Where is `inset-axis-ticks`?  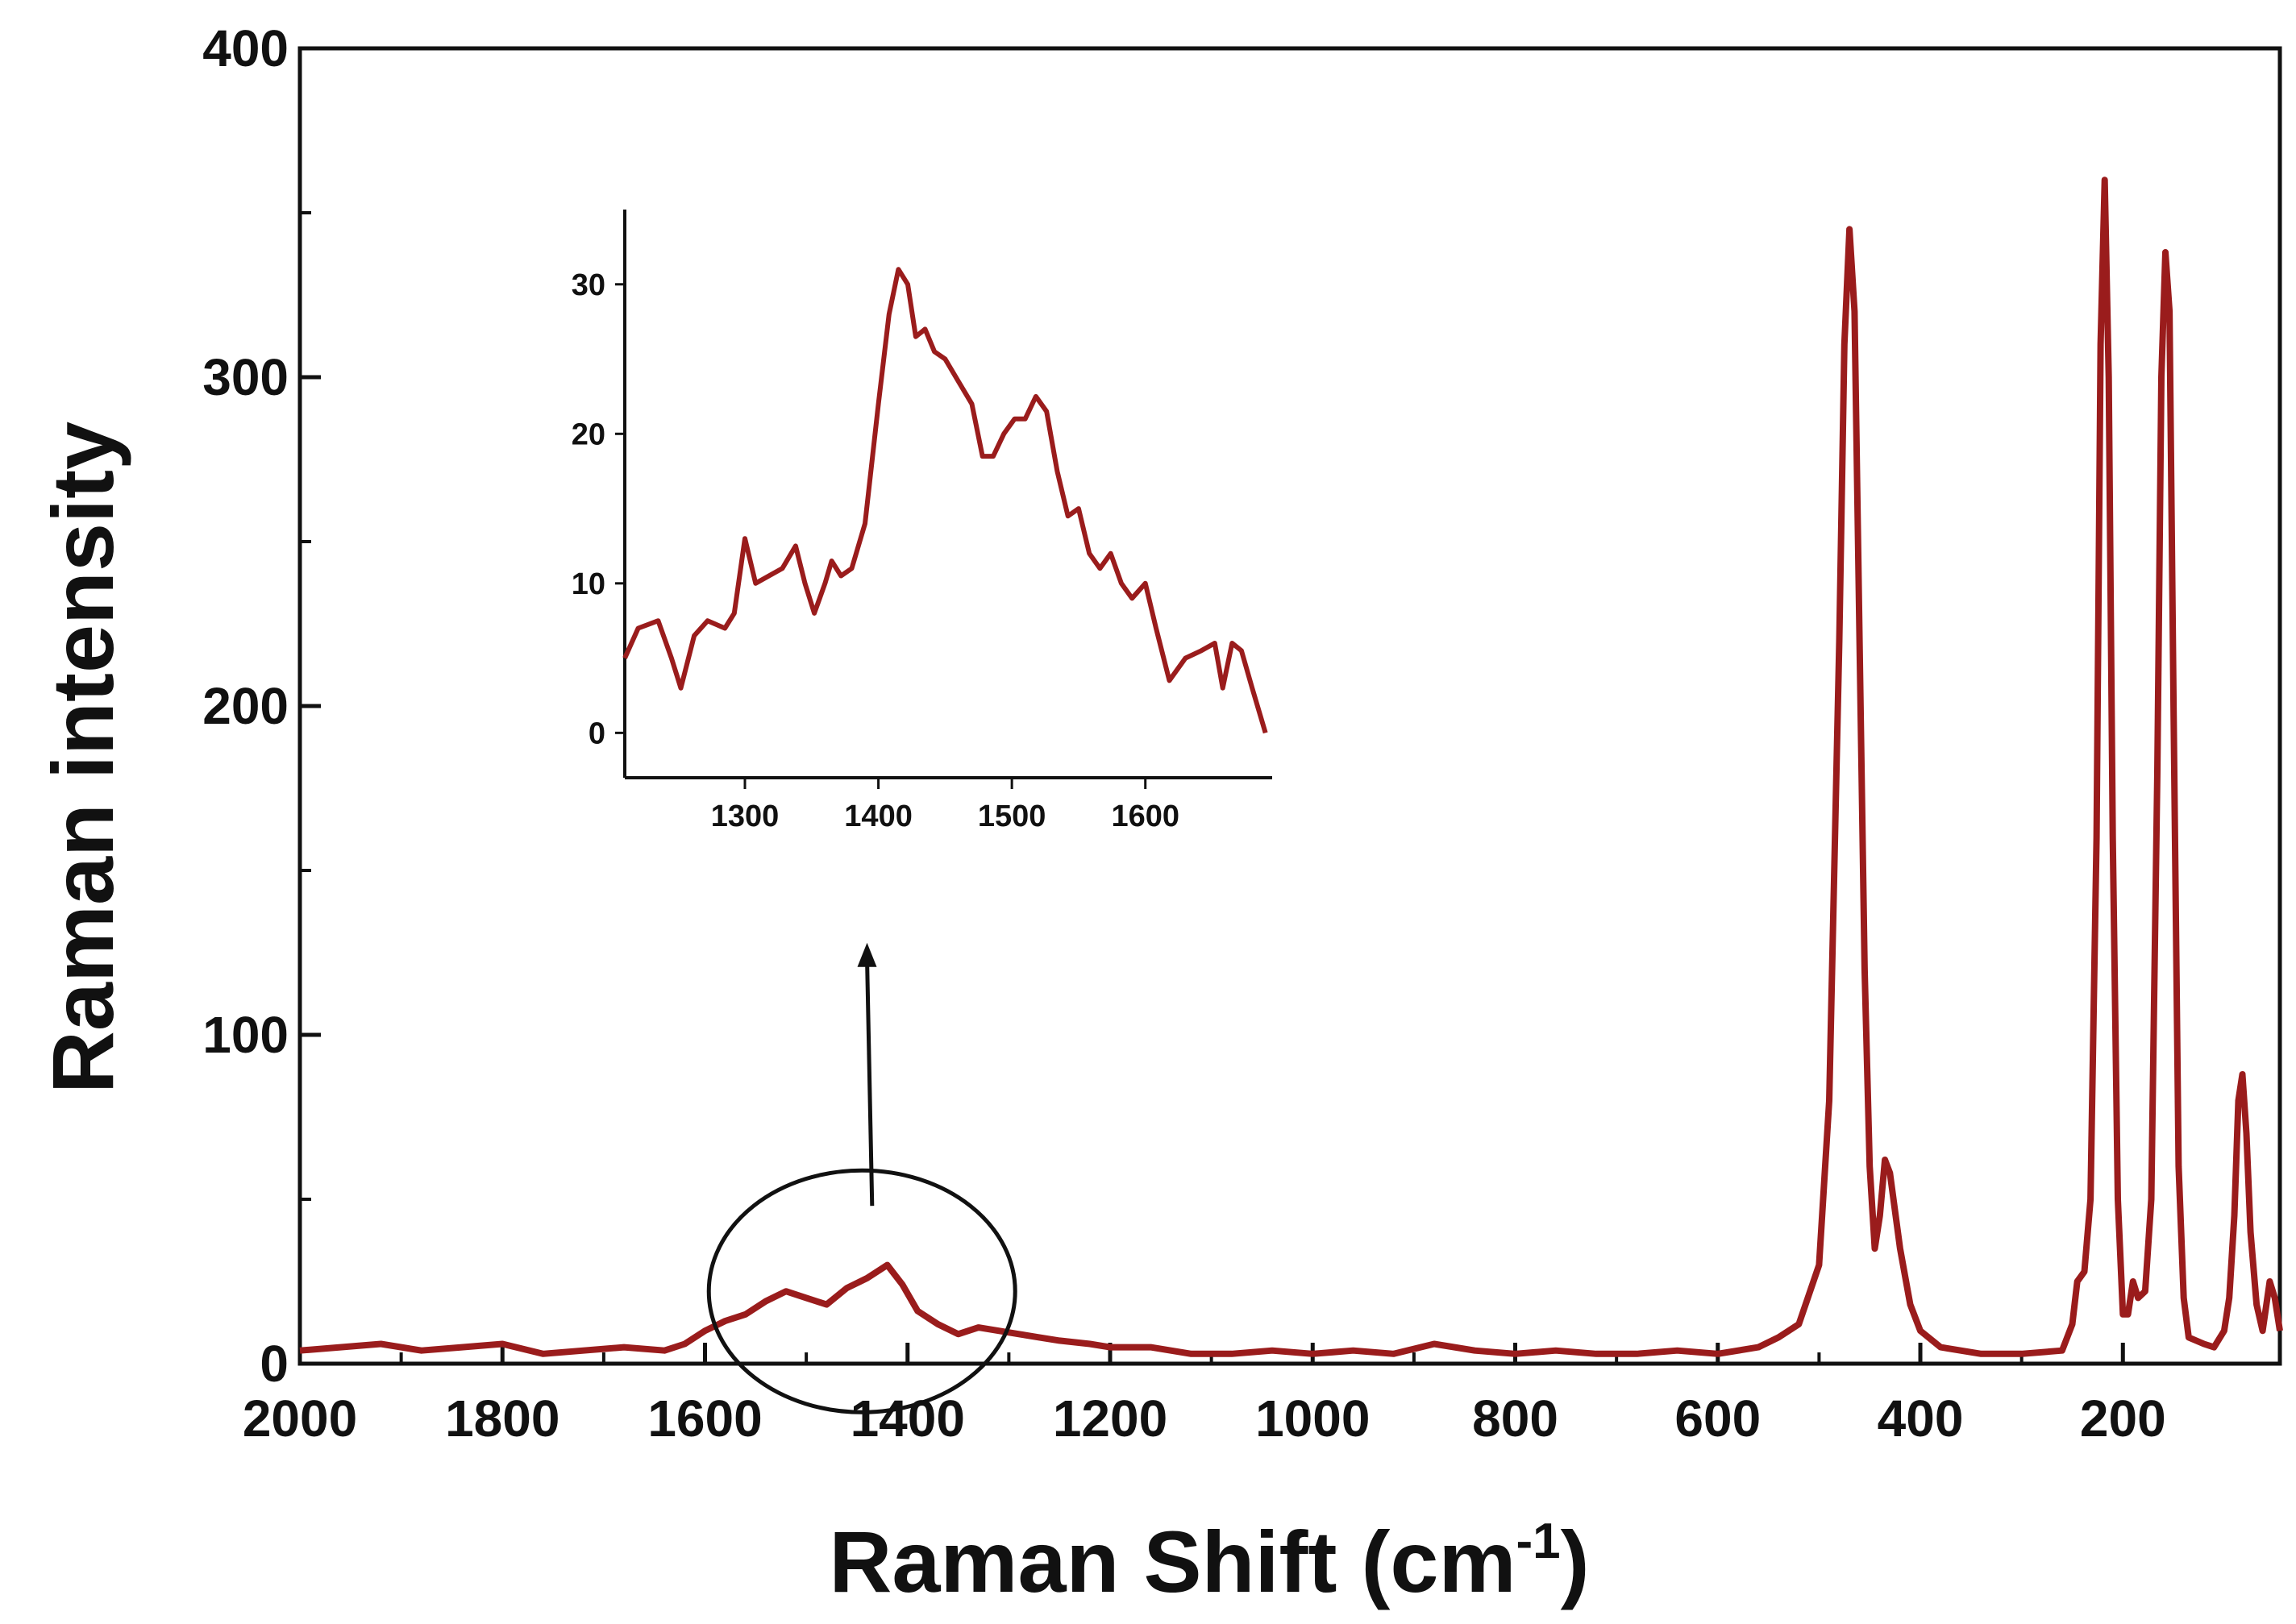 inset-axis-ticks is located at coordinates (881, 536).